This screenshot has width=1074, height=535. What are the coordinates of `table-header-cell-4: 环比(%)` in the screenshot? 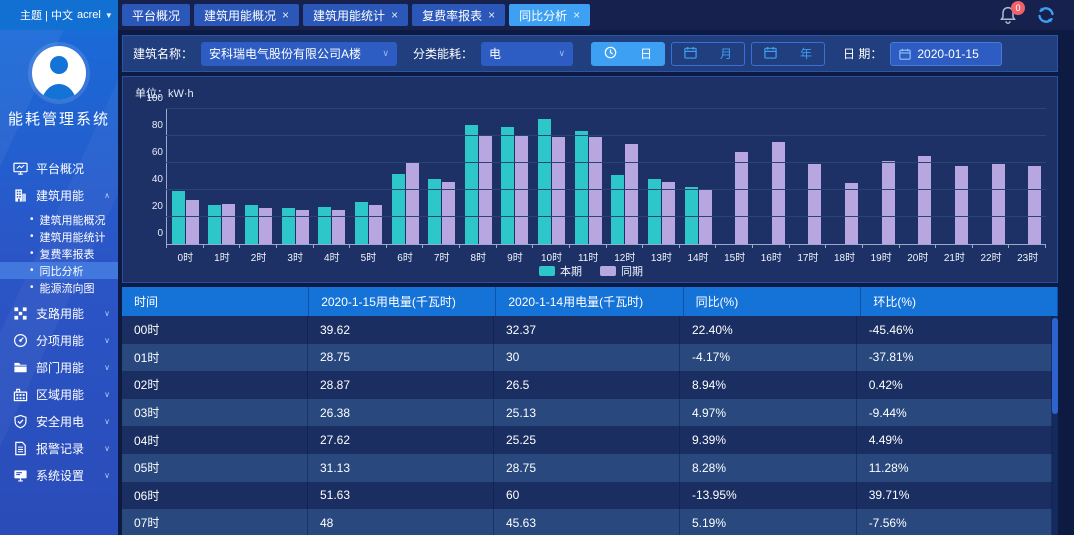 It's located at (959, 301).